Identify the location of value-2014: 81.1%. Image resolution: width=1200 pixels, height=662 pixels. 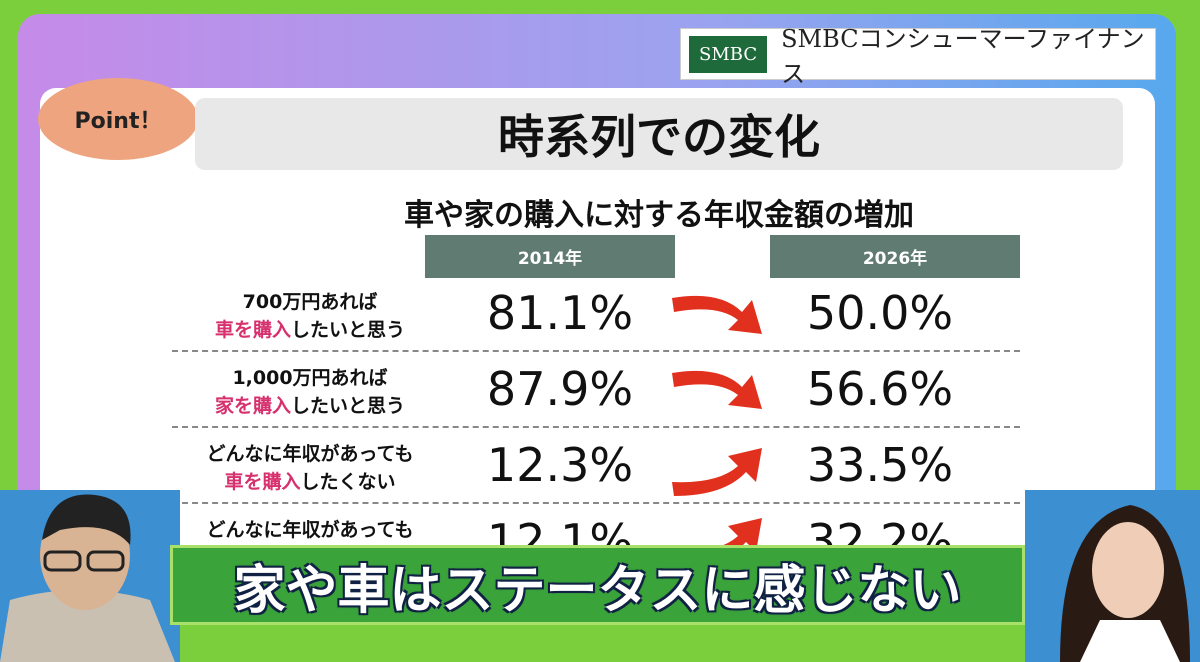
(560, 313).